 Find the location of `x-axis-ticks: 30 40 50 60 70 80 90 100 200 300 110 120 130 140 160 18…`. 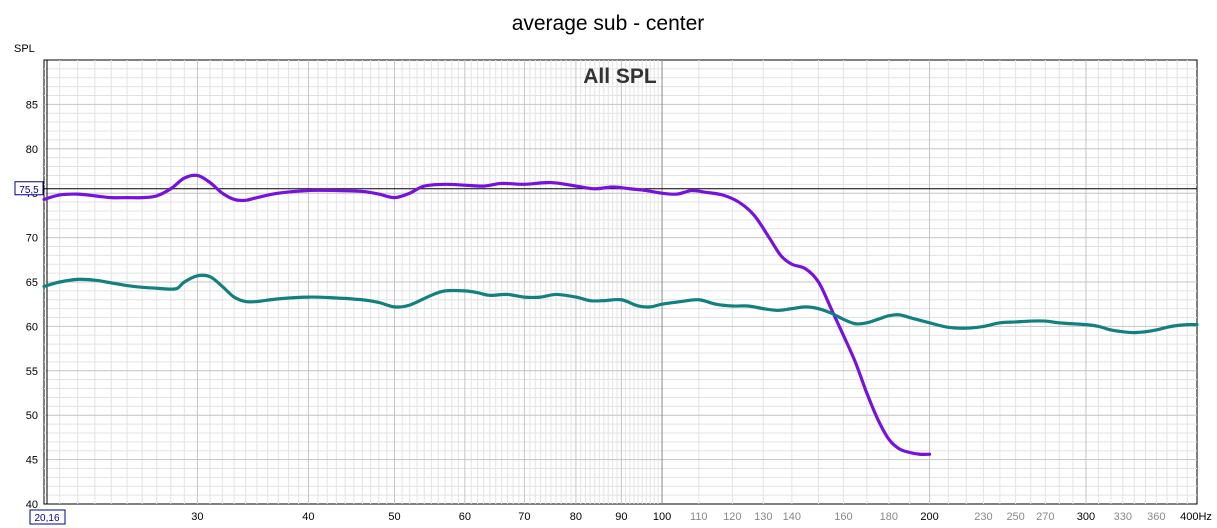

x-axis-ticks: 30 40 50 60 70 80 90 100 200 300 110 120 130 140 160 18… is located at coordinates (678, 517).